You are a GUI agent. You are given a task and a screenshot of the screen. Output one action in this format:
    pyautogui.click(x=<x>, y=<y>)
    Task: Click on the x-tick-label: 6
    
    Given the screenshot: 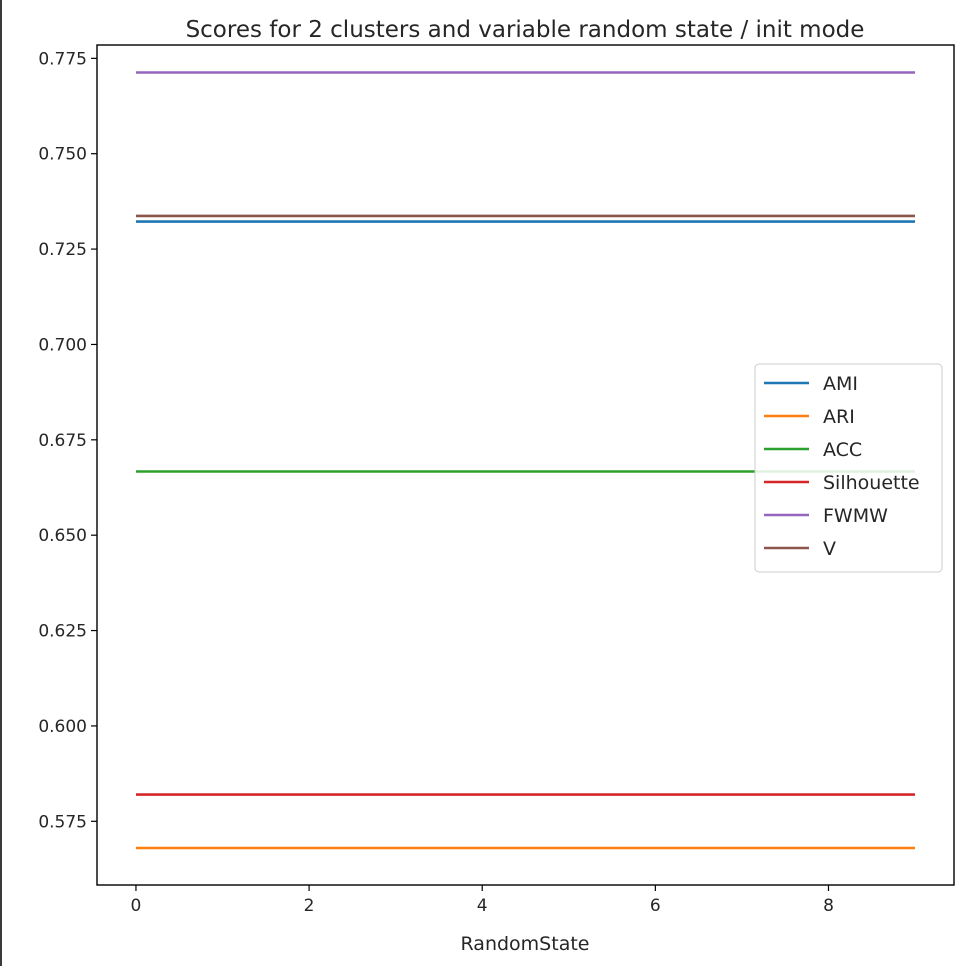 What is the action you would take?
    pyautogui.click(x=655, y=906)
    